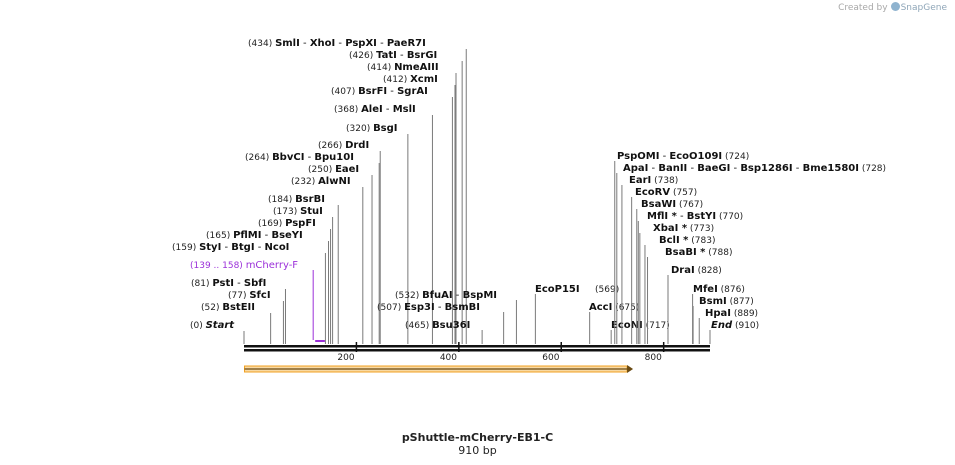  What do you see at coordinates (343, 145) in the screenshot?
I see `left-label-row: (266) DrdI` at bounding box center [343, 145].